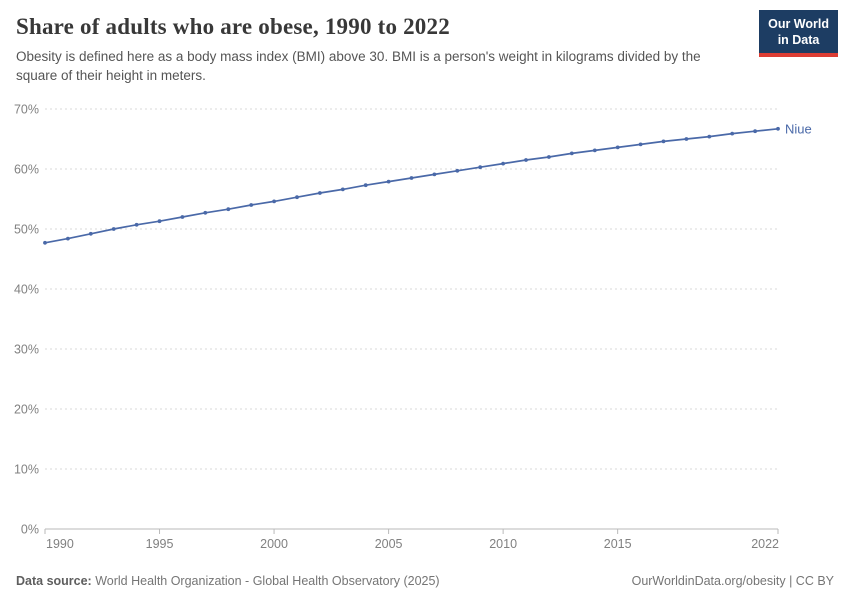  I want to click on y-axis-label: 0%, so click(30, 530).